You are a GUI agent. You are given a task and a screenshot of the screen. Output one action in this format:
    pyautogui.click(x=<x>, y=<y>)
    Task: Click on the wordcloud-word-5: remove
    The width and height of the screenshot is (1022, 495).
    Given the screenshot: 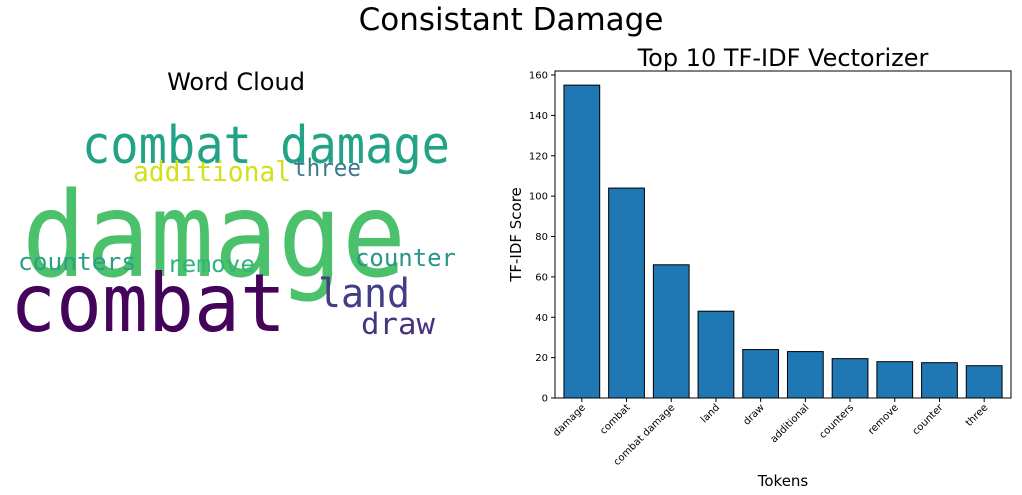 What is the action you would take?
    pyautogui.click(x=211, y=265)
    